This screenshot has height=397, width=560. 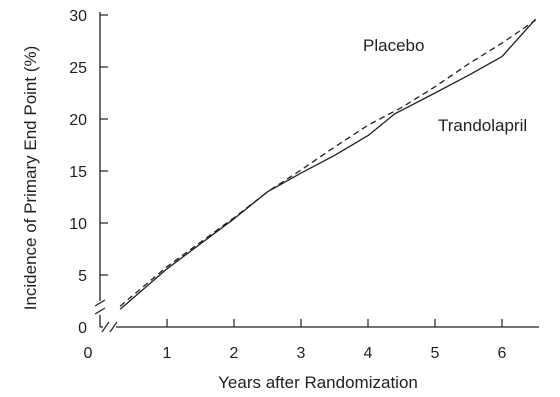 What do you see at coordinates (78, 172) in the screenshot?
I see `y-tick-label: 15` at bounding box center [78, 172].